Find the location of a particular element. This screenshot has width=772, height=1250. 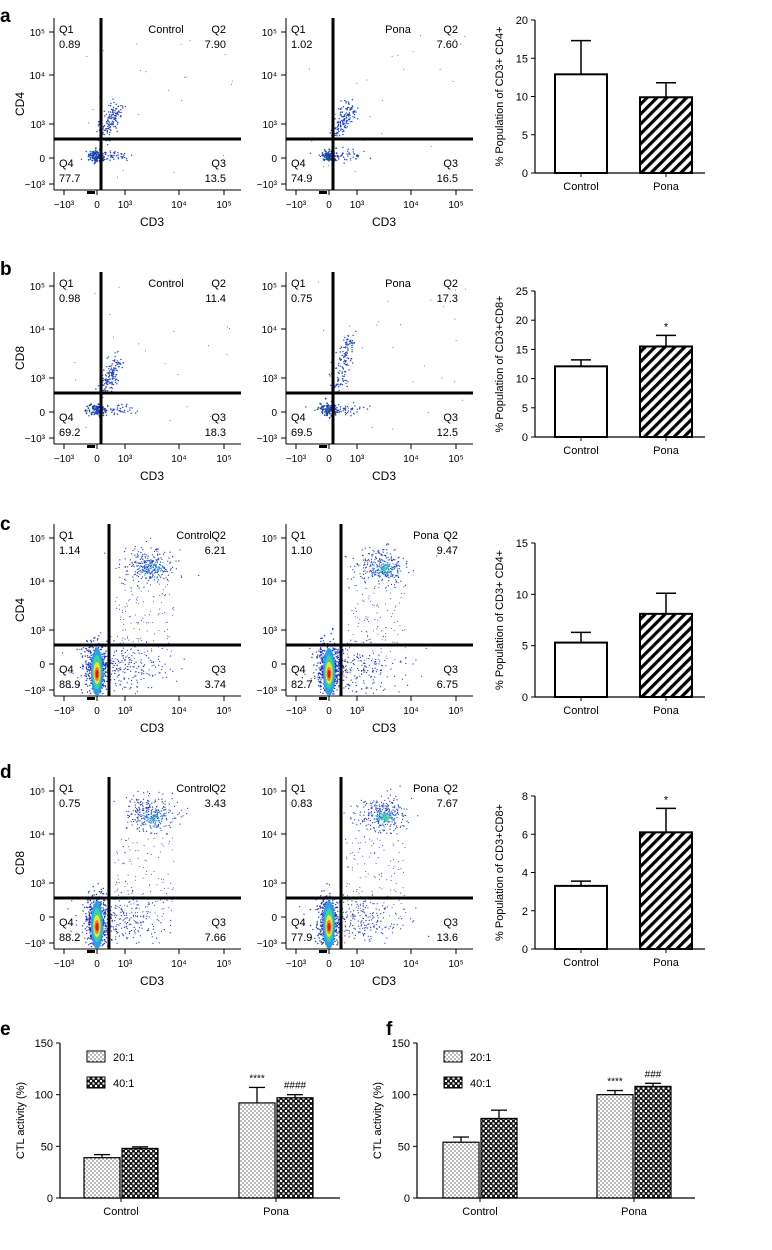

flow-y-tick-label: −10³ is located at coordinates (267, 439).